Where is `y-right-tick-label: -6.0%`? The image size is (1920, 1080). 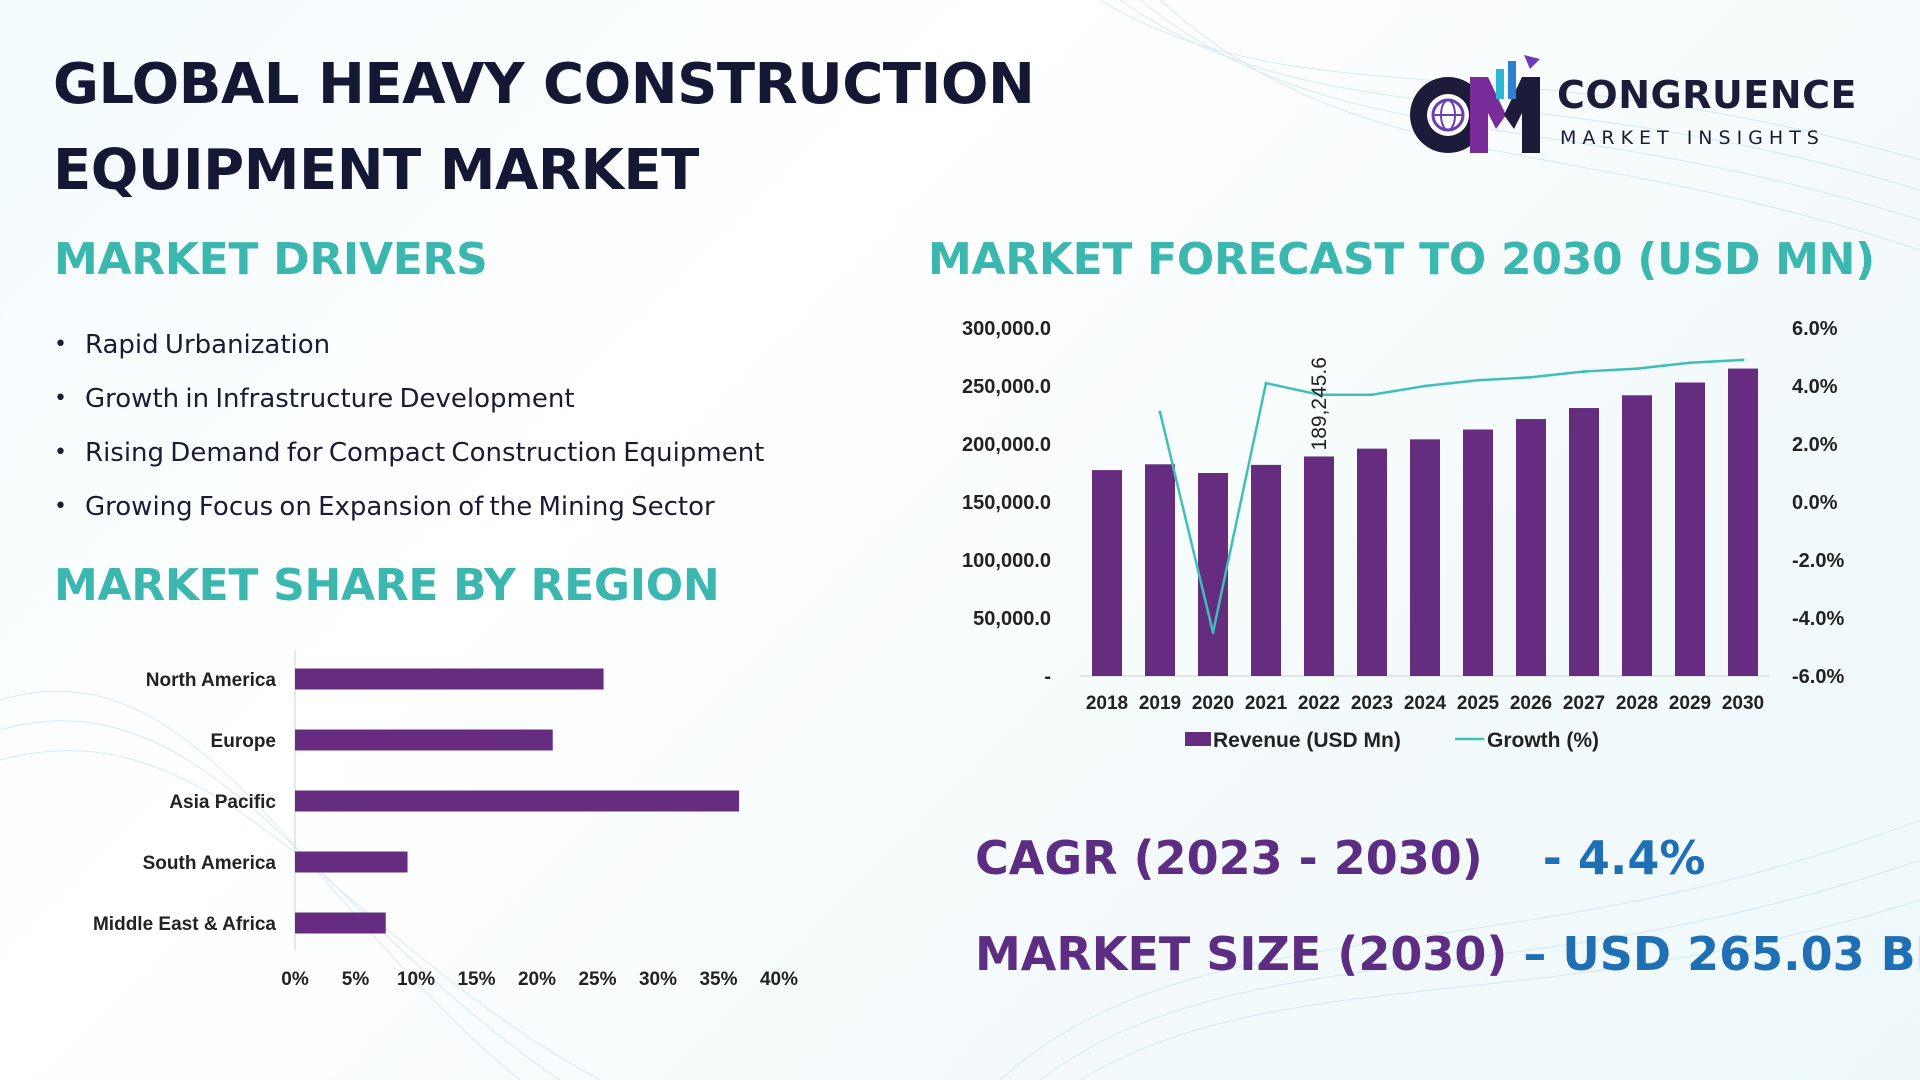 y-right-tick-label: -6.0% is located at coordinates (1818, 677).